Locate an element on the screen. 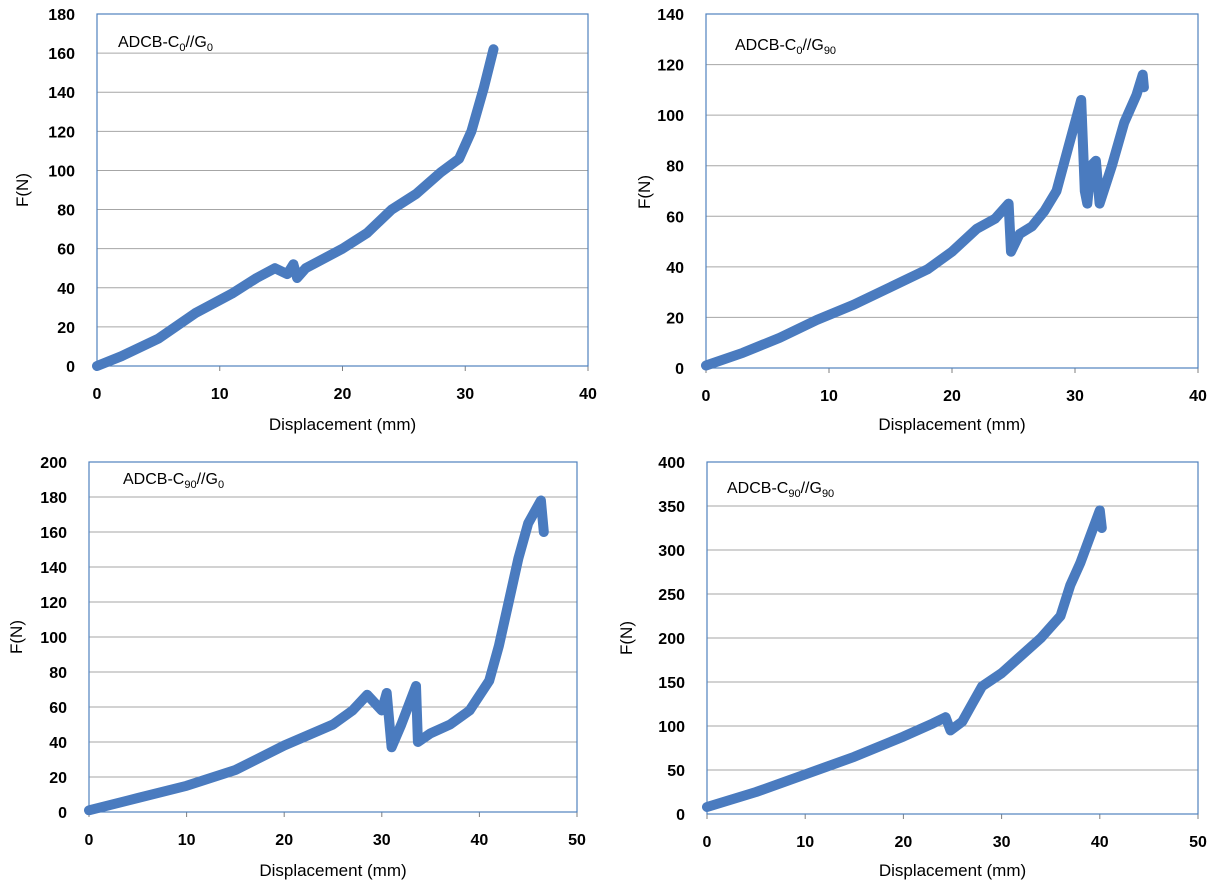  y-tick-label: 300 is located at coordinates (671, 551).